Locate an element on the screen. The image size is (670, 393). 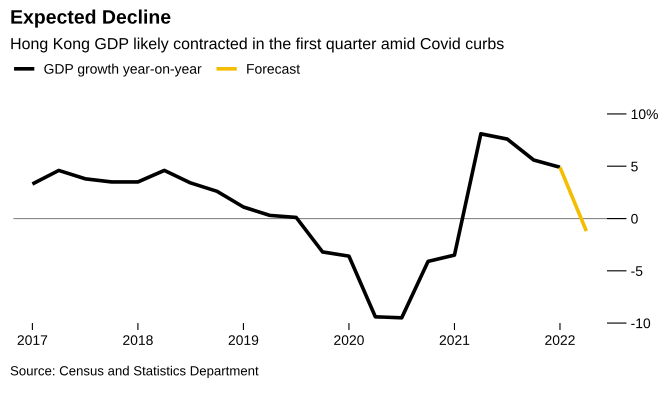
x-tick-label: 2017 is located at coordinates (33, 340).